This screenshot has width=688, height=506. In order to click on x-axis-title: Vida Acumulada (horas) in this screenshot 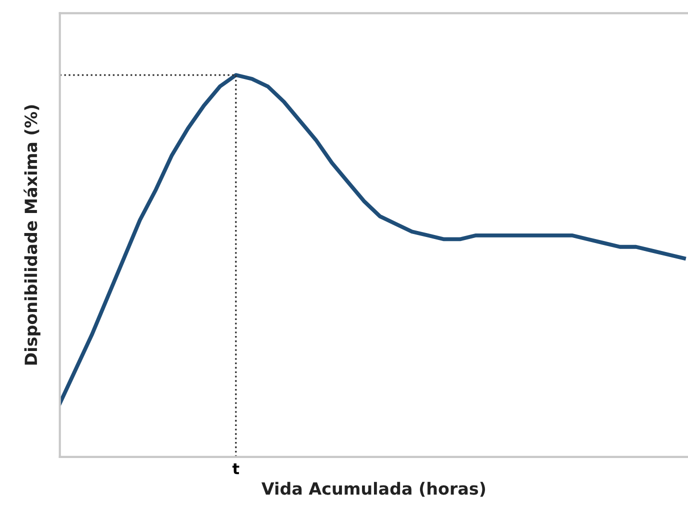, I will do `click(373, 489)`.